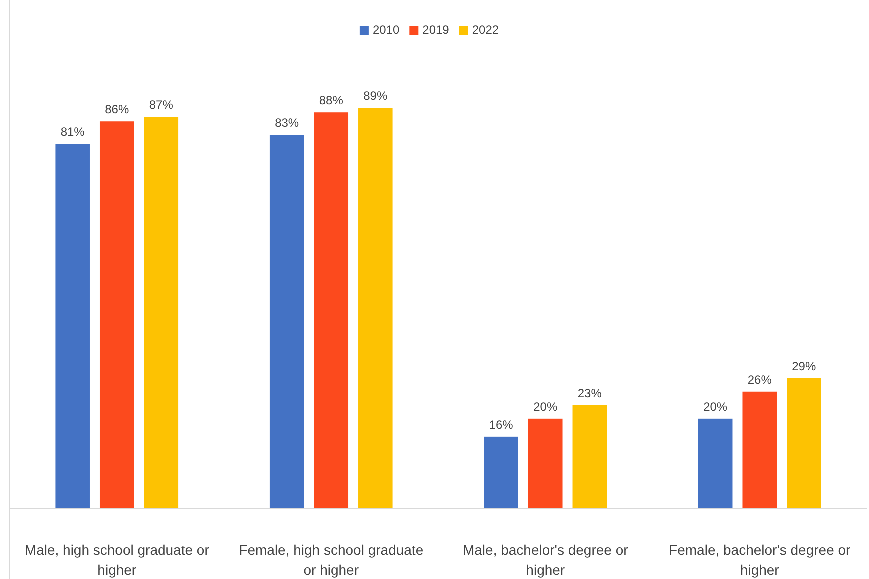 The image size is (869, 579). What do you see at coordinates (73, 132) in the screenshot?
I see `data-label: 81%` at bounding box center [73, 132].